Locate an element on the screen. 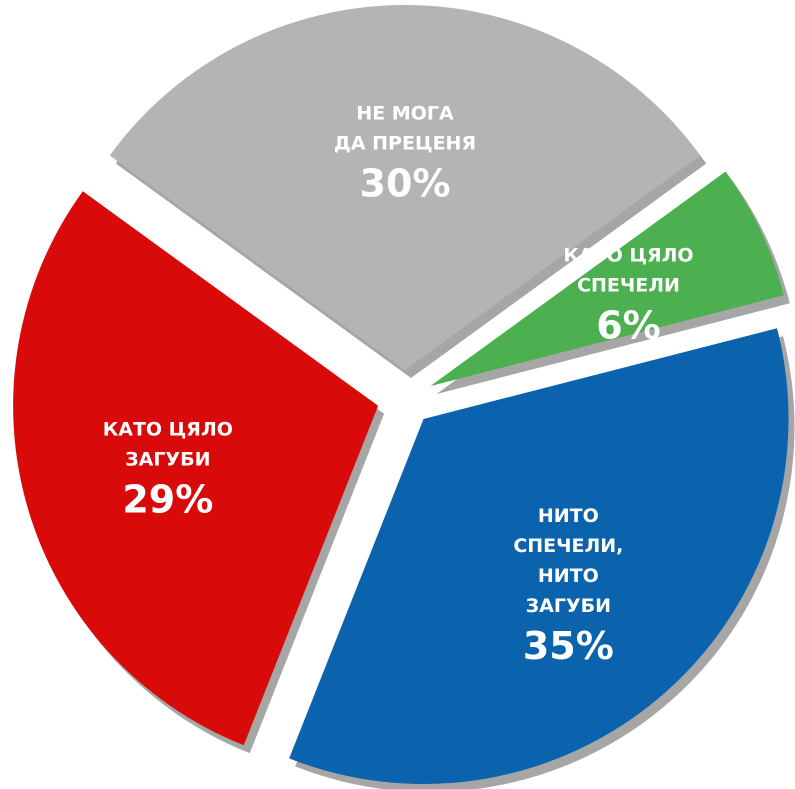  value-label: 29% is located at coordinates (167, 499).